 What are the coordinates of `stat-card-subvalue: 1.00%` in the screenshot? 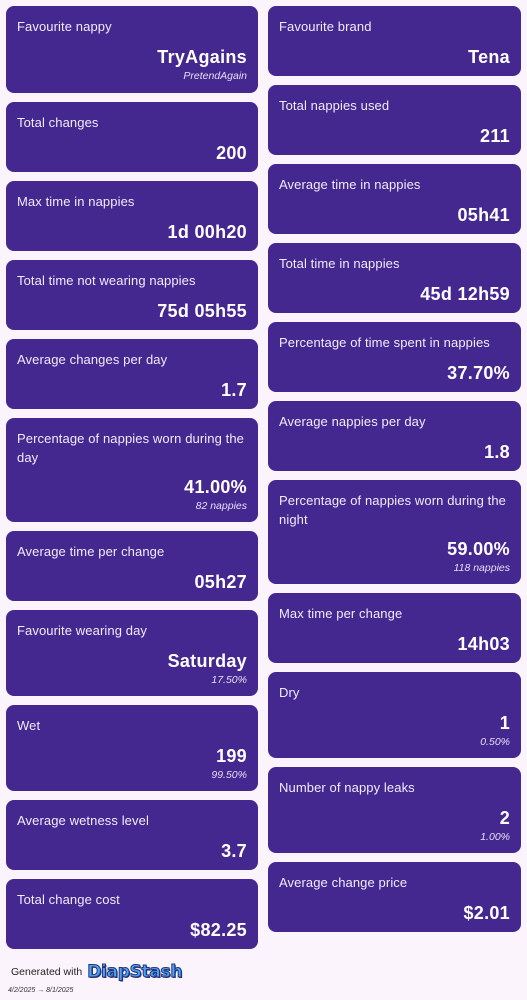 It's located at (495, 836).